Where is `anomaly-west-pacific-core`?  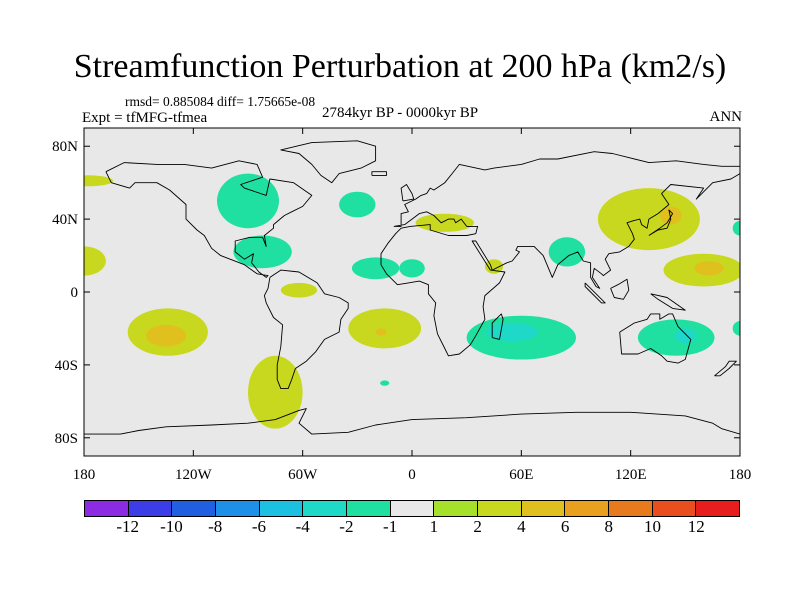 anomaly-west-pacific-core is located at coordinates (709, 268).